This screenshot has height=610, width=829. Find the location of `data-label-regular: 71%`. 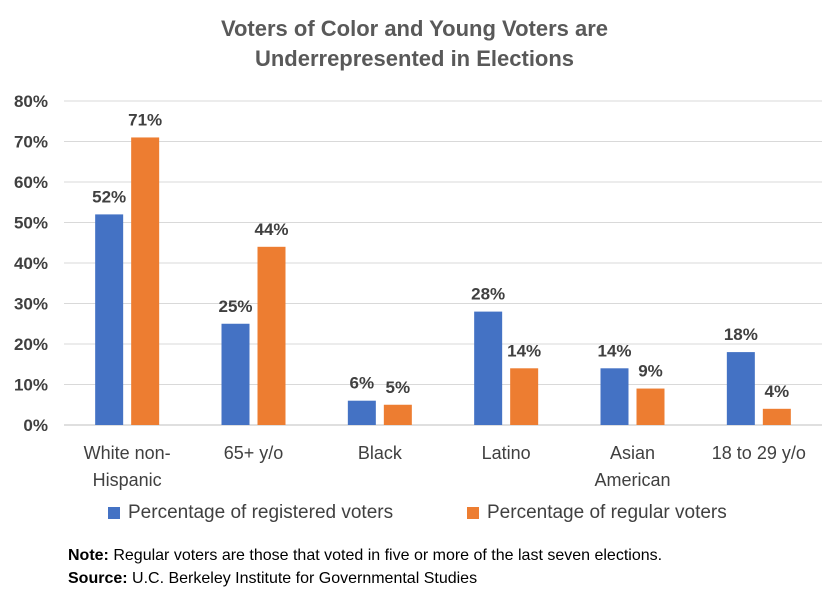

data-label-regular: 71% is located at coordinates (145, 119).